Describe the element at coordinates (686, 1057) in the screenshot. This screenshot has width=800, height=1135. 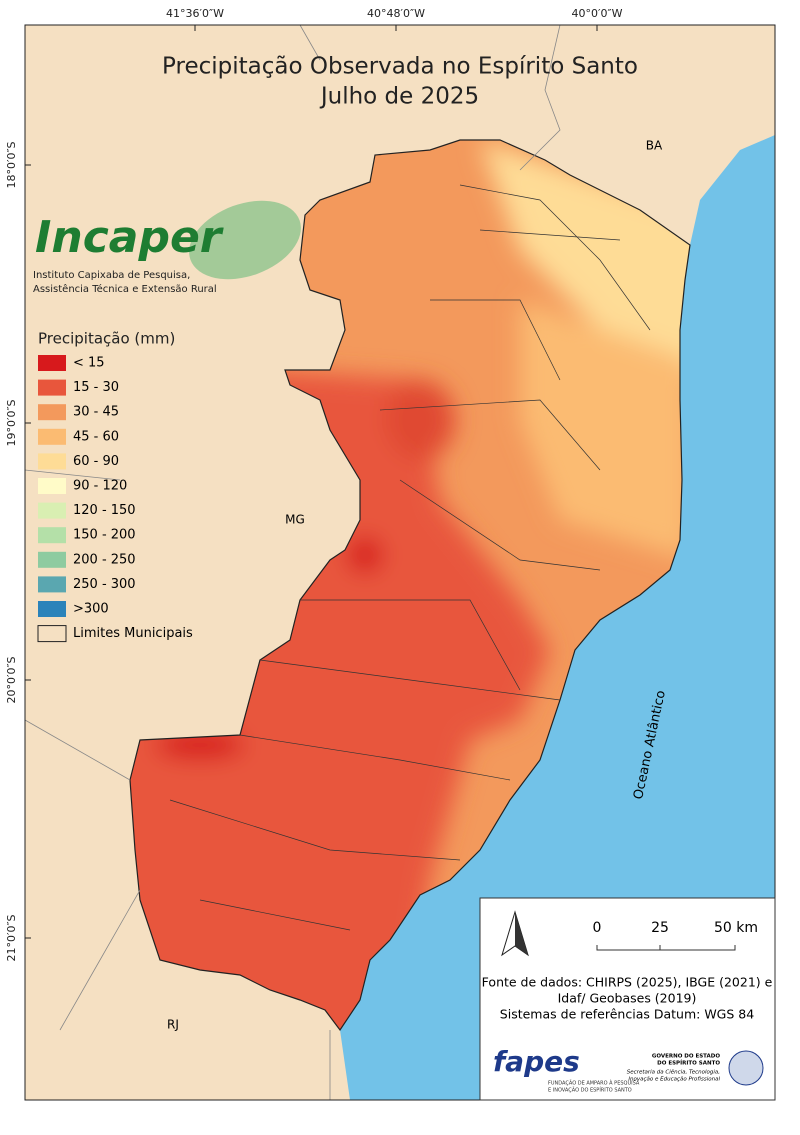
I see `gov-text: GOVERNO DO ESTADO` at that location.